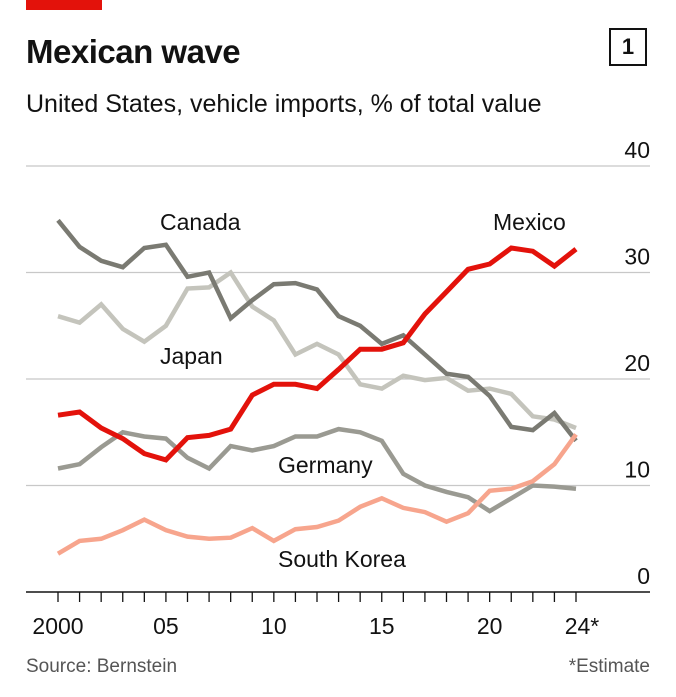 The width and height of the screenshot is (676, 697). Describe the element at coordinates (325, 465) in the screenshot. I see `series-label-germany: Germany` at that location.